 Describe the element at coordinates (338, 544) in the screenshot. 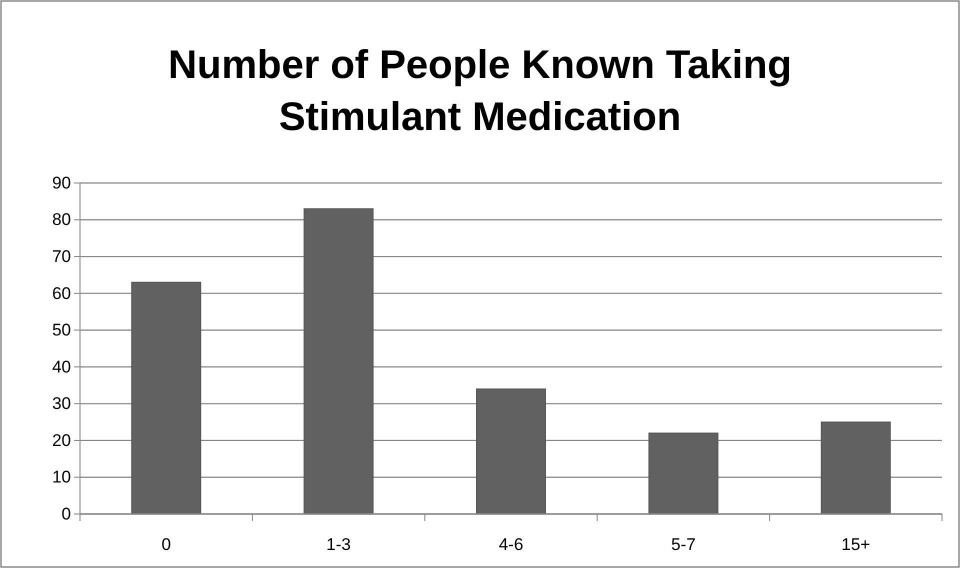

I see `x-tick-label: 1-3` at that location.